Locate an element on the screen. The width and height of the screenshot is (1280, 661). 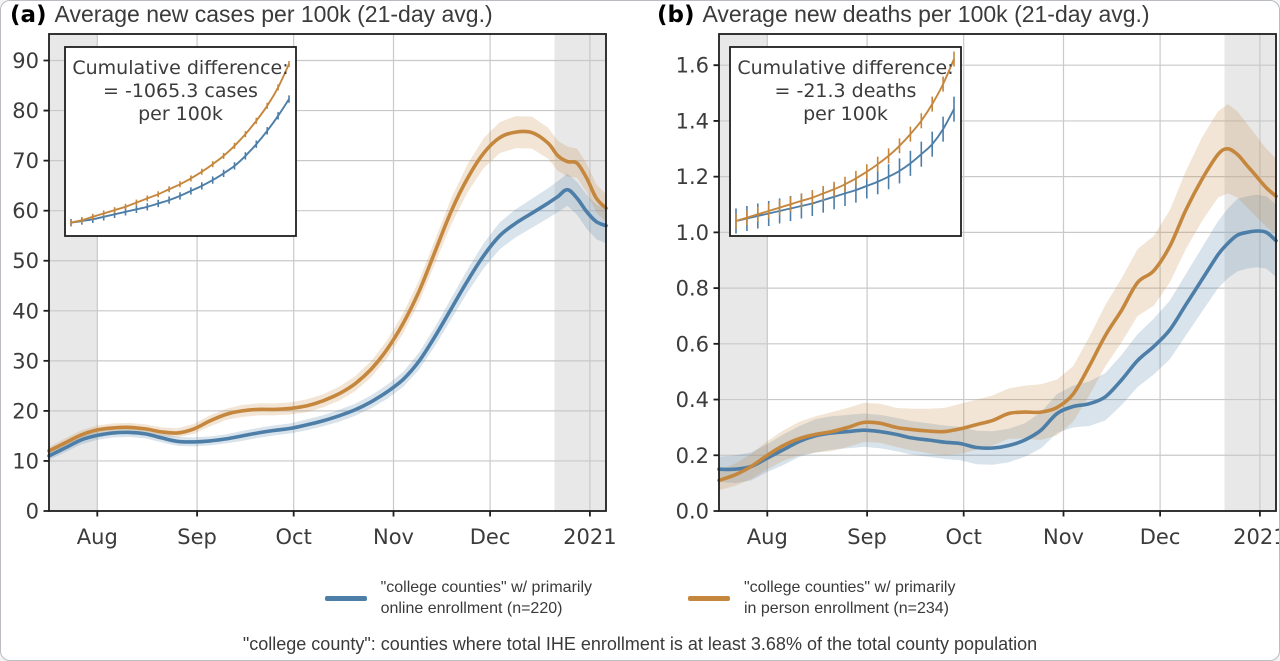
y-tick-label: 0.4 is located at coordinates (692, 400).